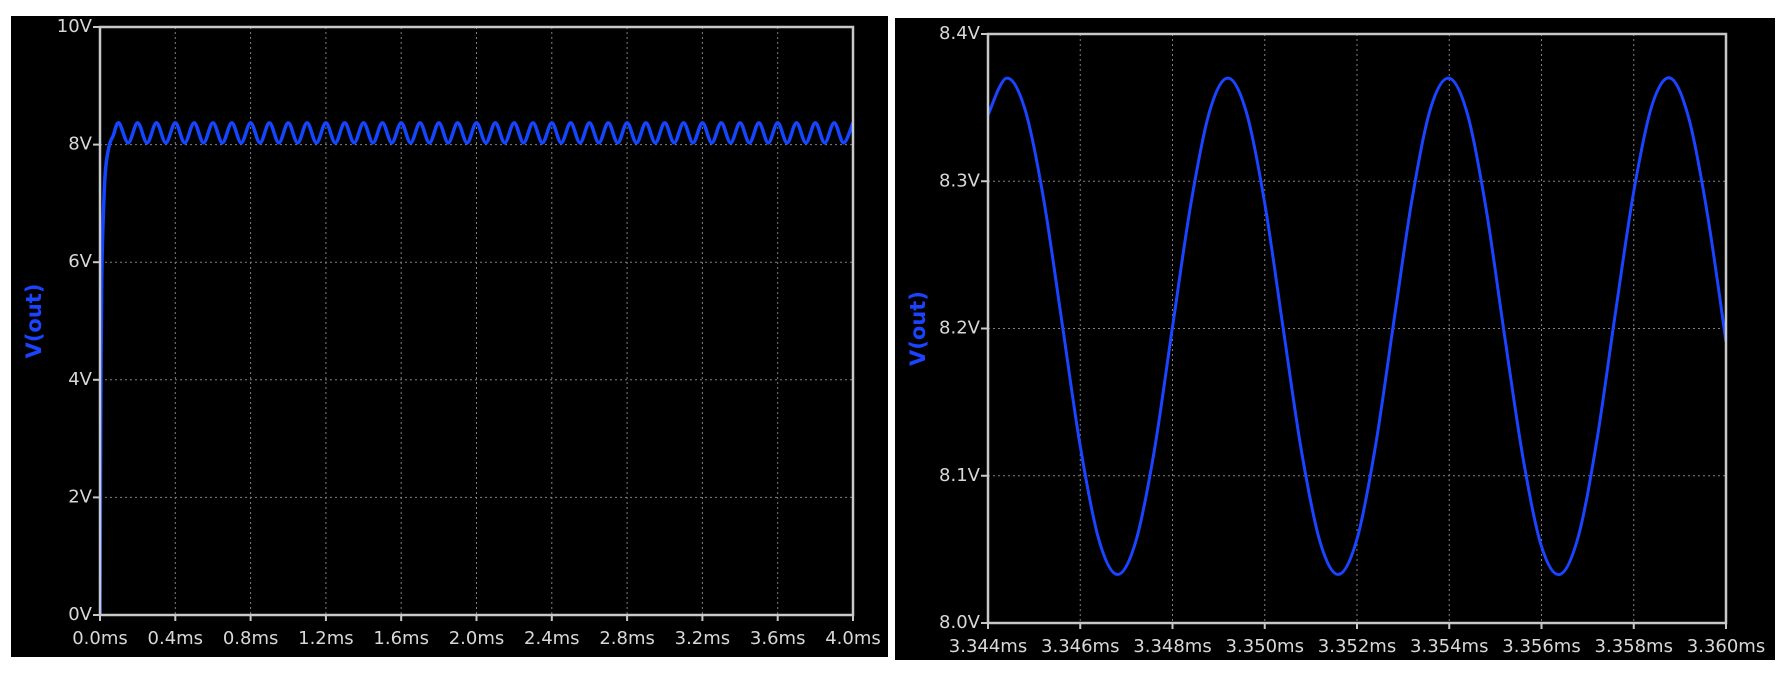 The height and width of the screenshot is (674, 1784). Describe the element at coordinates (80, 496) in the screenshot. I see `y-tick-label: 2V` at that location.